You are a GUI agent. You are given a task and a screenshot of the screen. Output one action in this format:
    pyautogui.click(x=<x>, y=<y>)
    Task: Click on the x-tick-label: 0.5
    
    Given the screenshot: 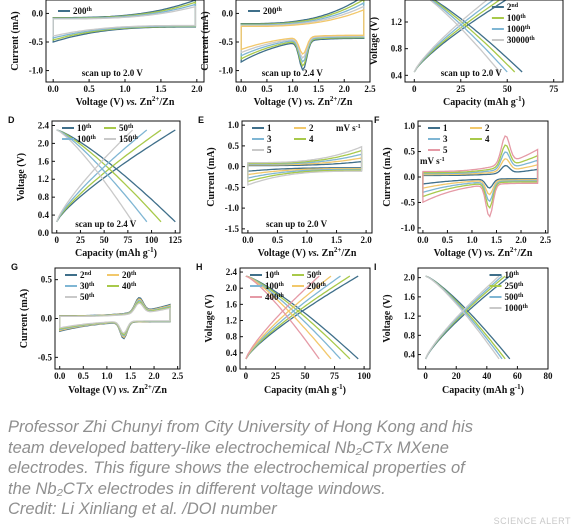 What is the action you would take?
    pyautogui.click(x=267, y=89)
    